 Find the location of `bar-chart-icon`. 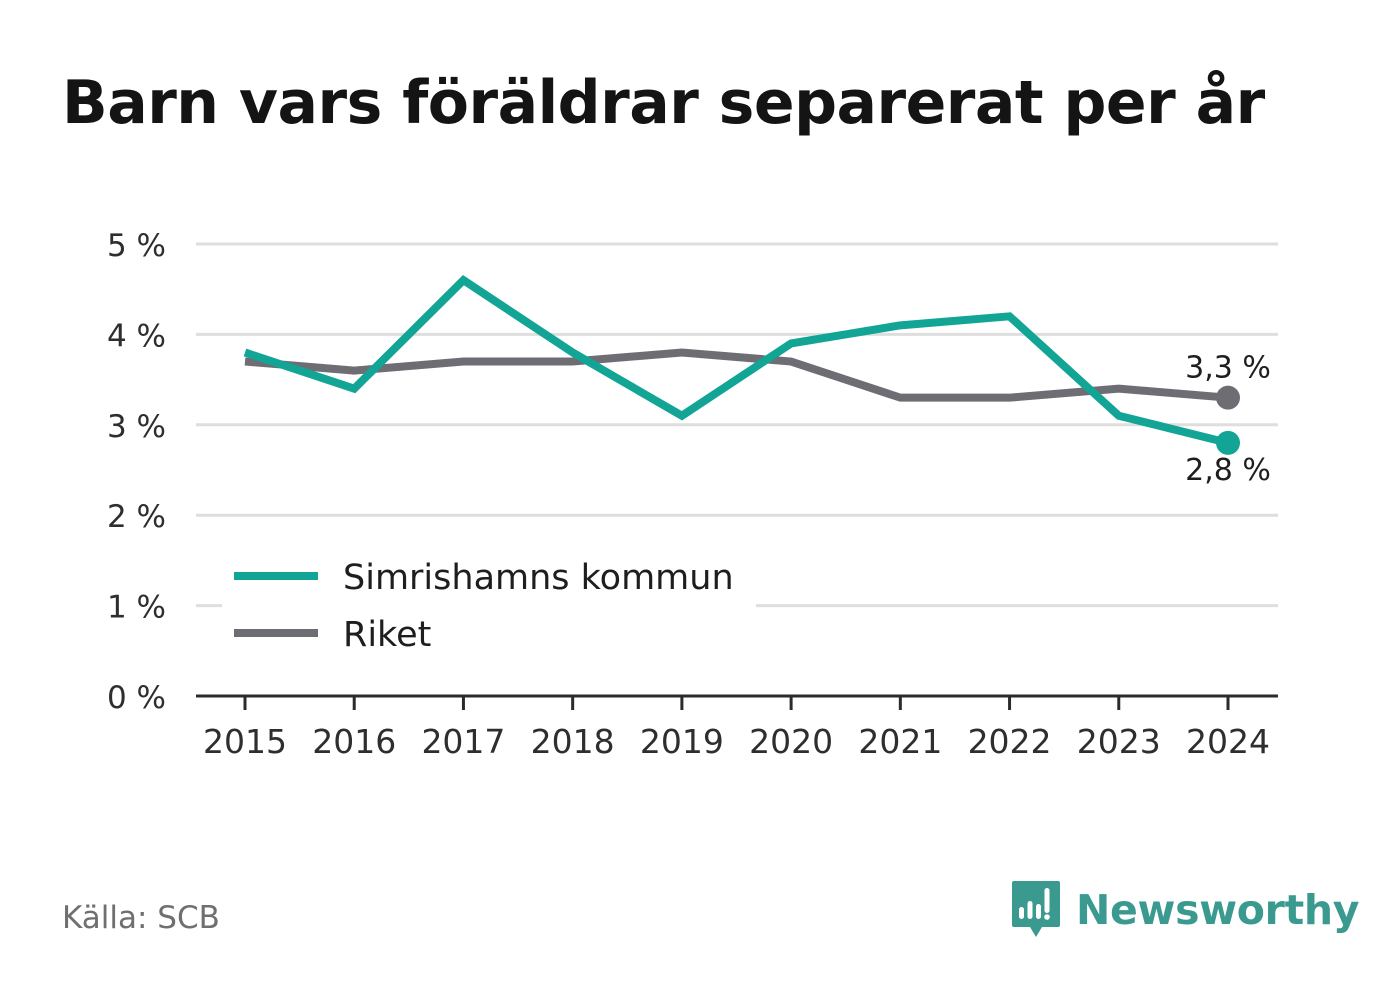

bar-chart-icon is located at coordinates (1036, 909).